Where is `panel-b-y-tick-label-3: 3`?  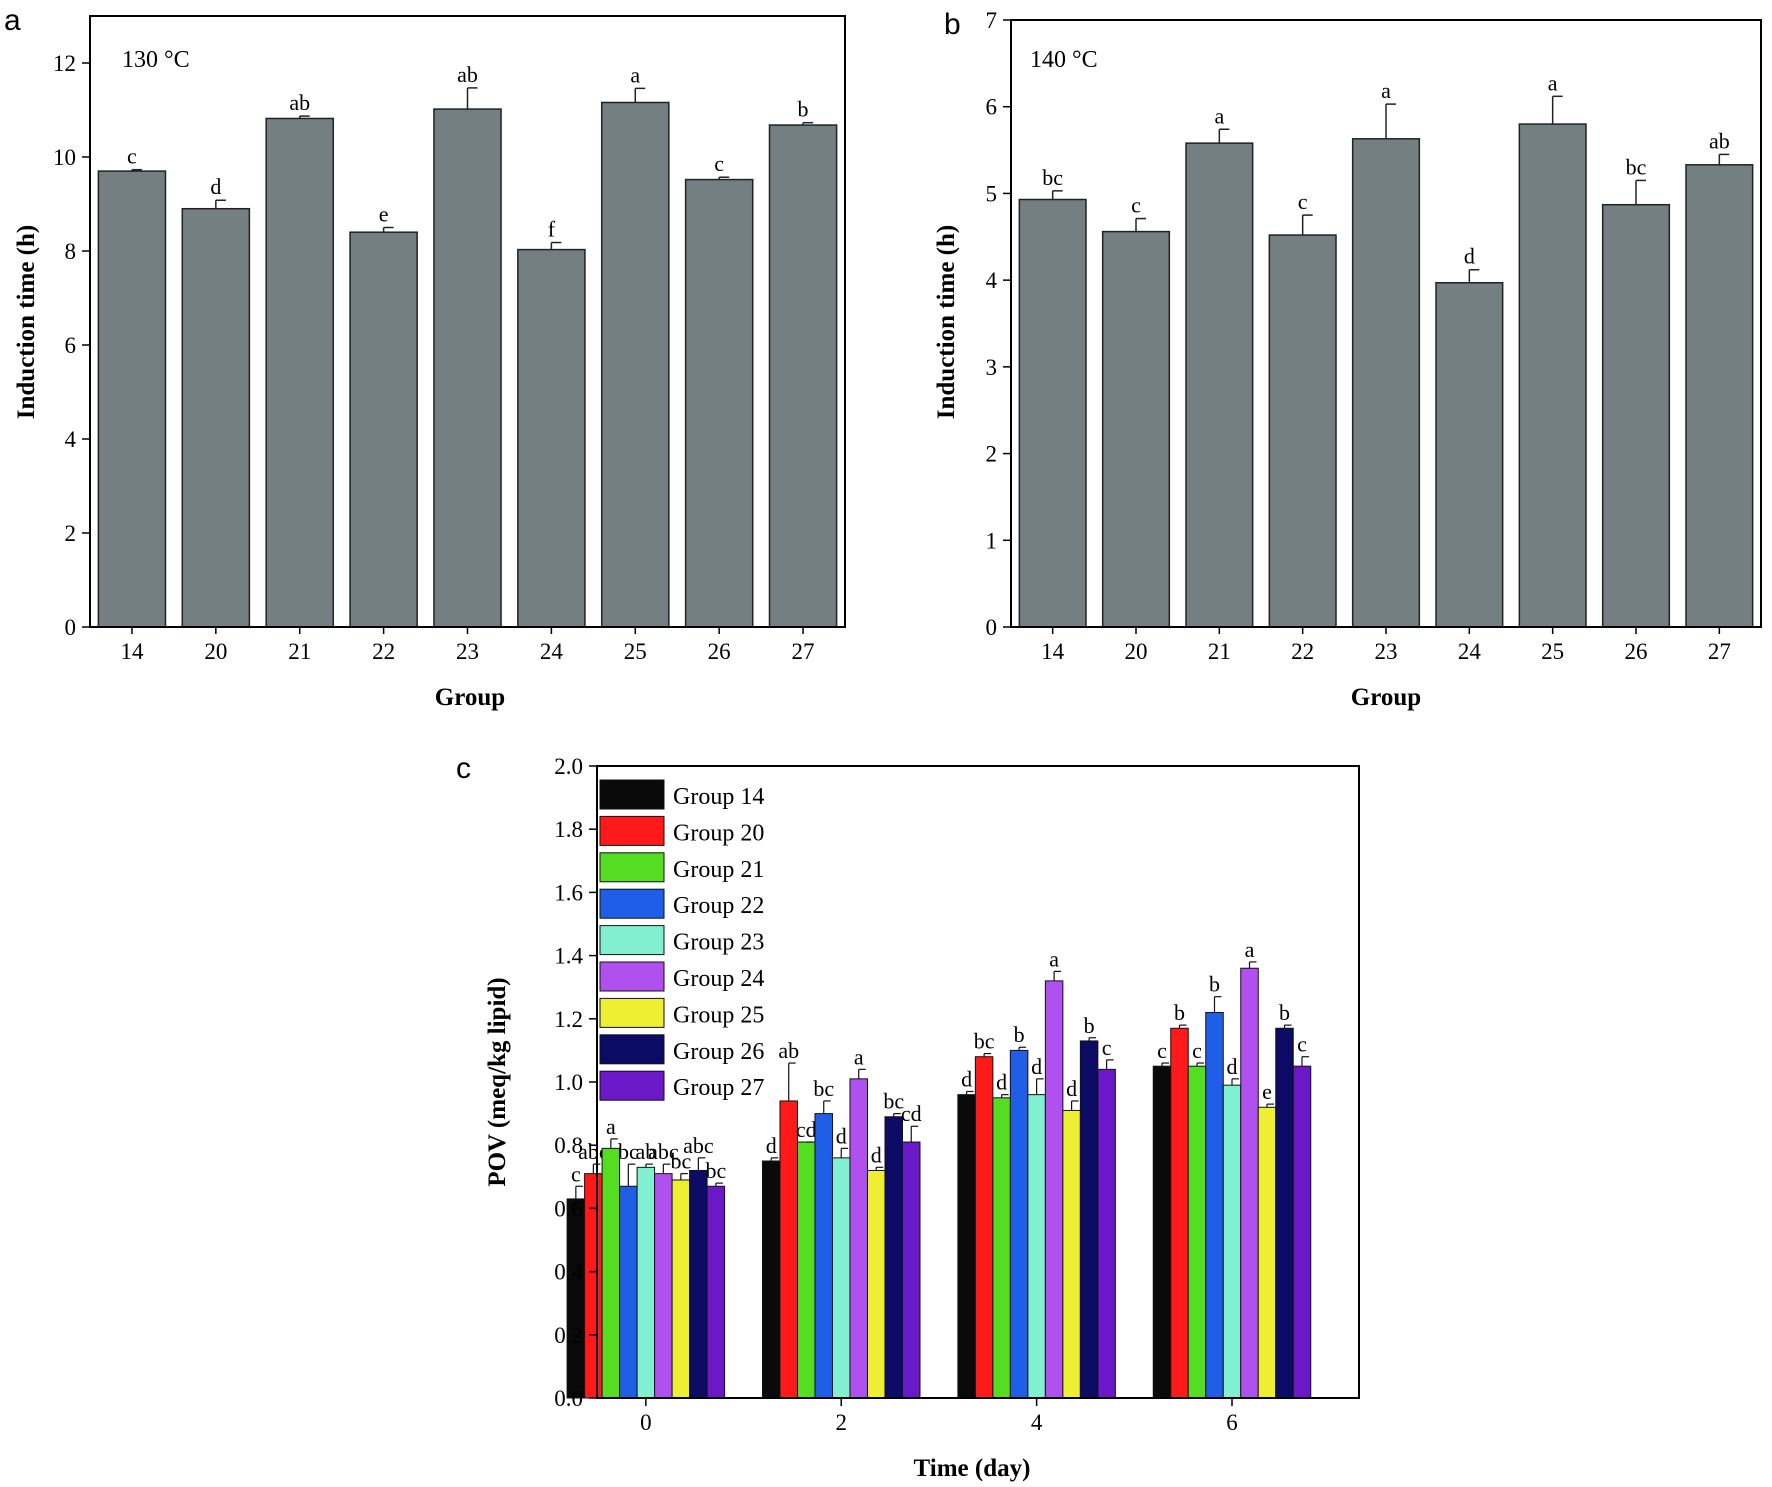
panel-b-y-tick-label-3: 3 is located at coordinates (992, 367).